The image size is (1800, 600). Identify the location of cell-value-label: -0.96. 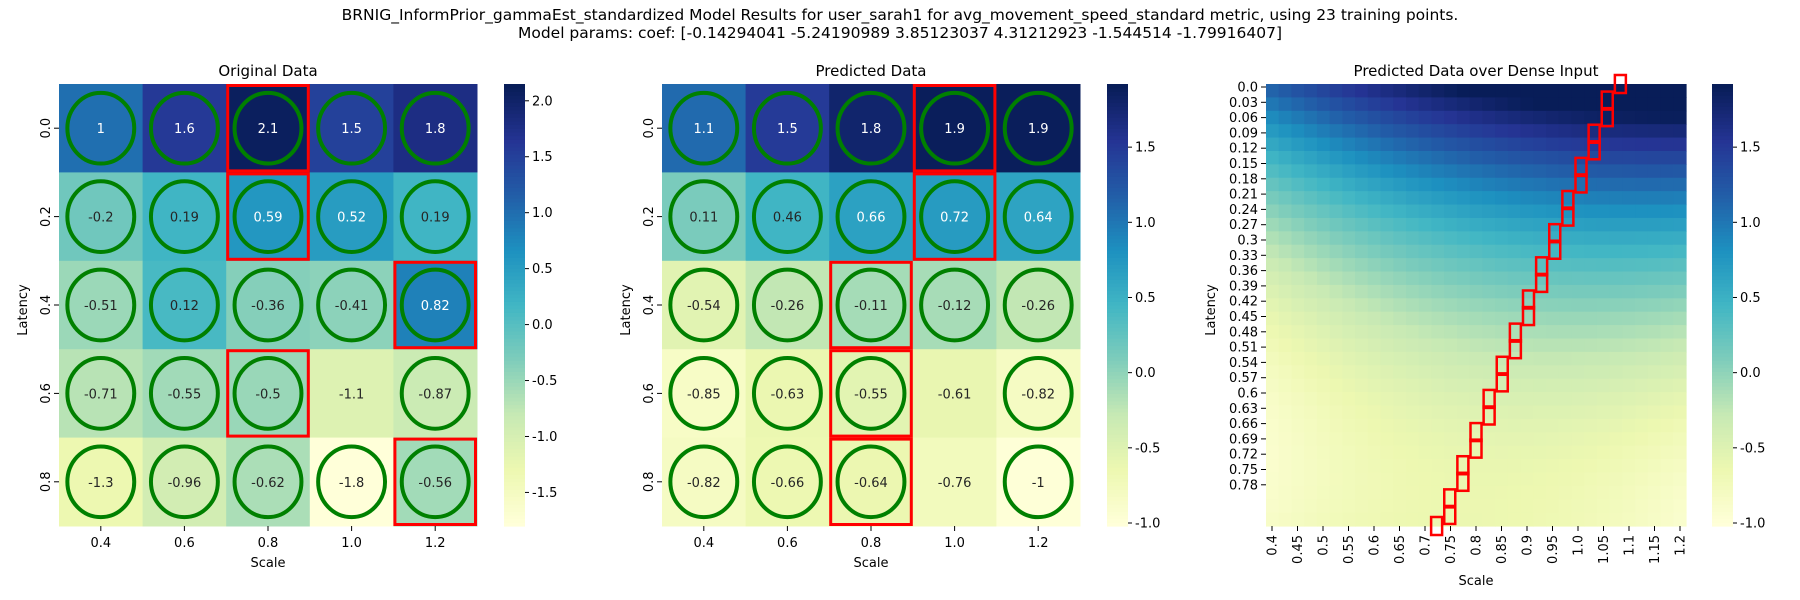
(185, 483).